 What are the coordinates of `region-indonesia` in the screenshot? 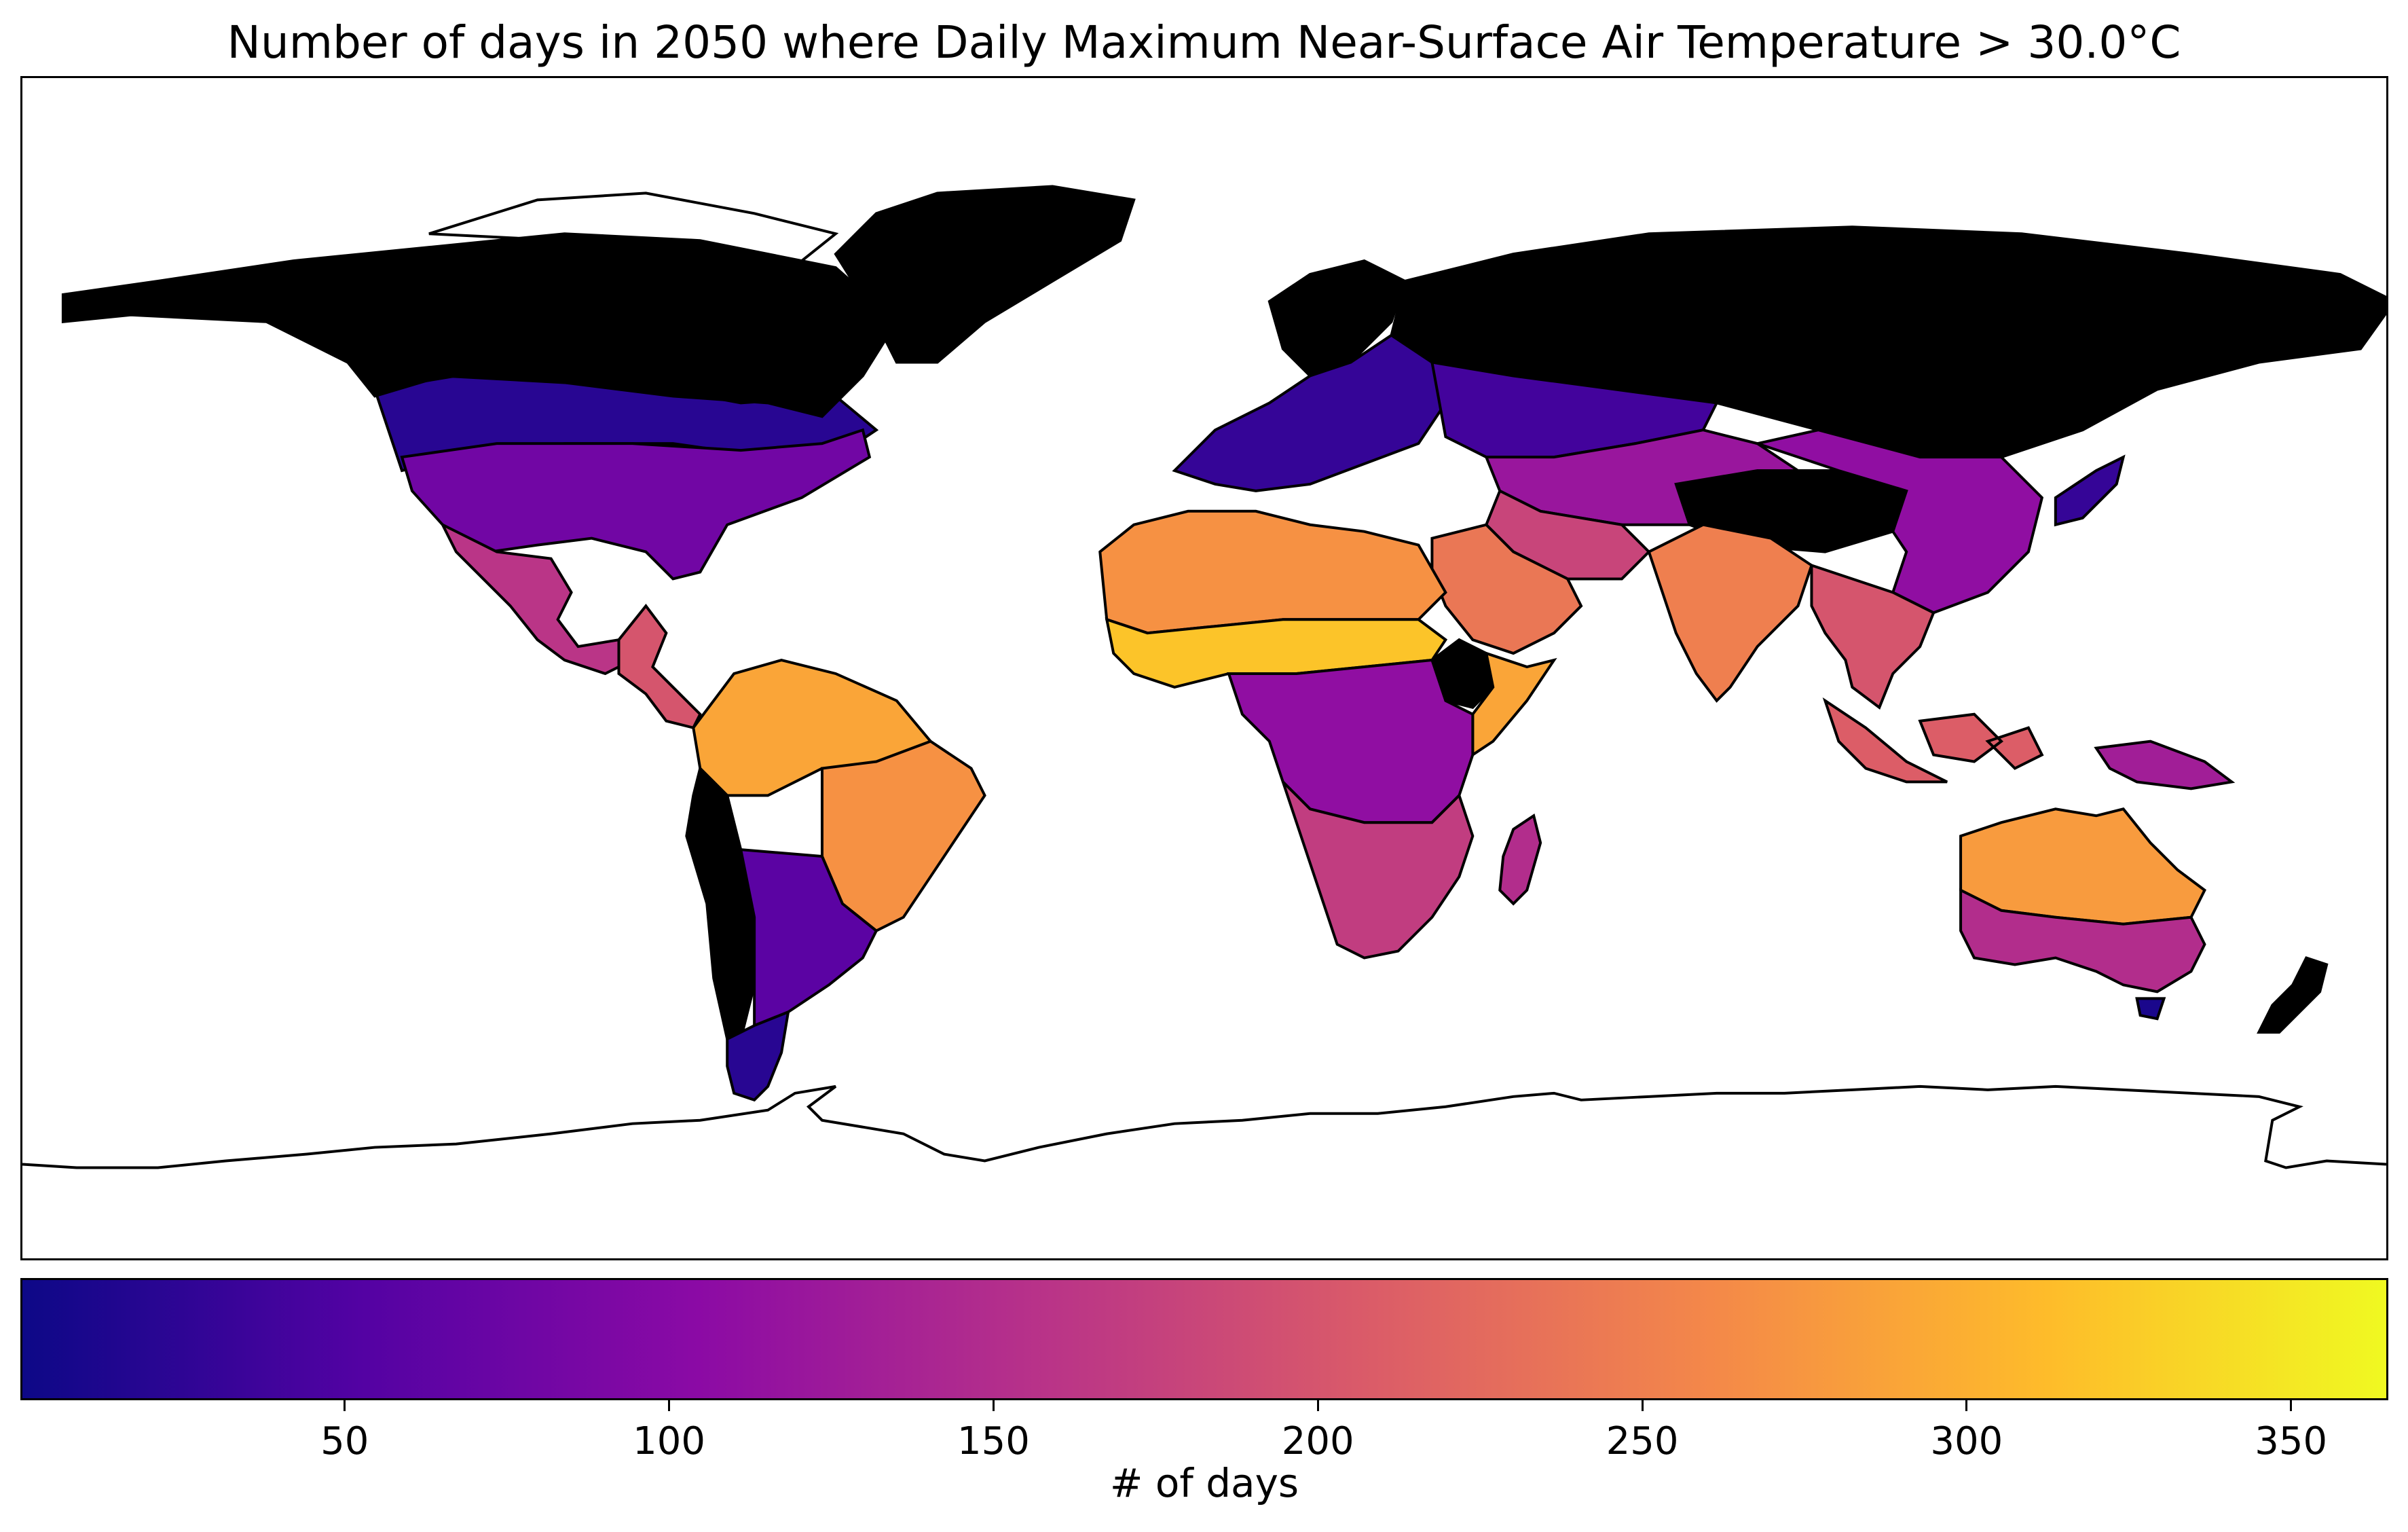 It's located at (1933, 740).